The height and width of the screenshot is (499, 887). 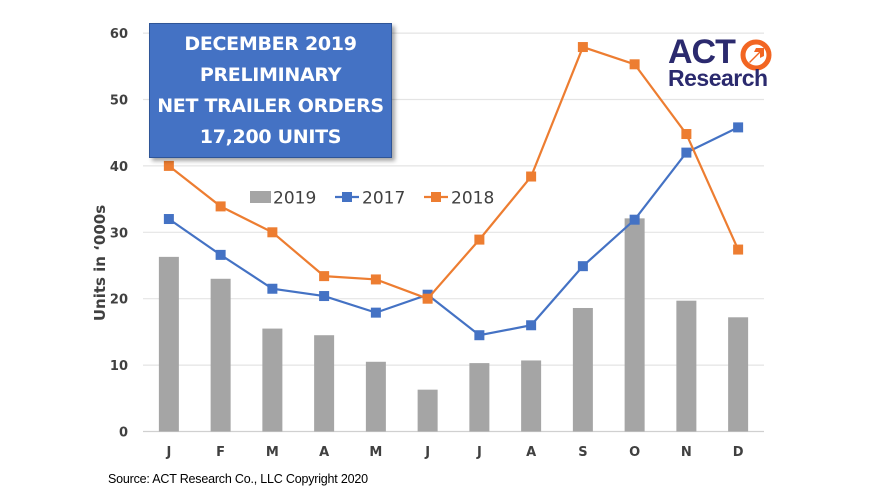 What do you see at coordinates (270, 74) in the screenshot?
I see `title-line-2: PRELIMINARY` at bounding box center [270, 74].